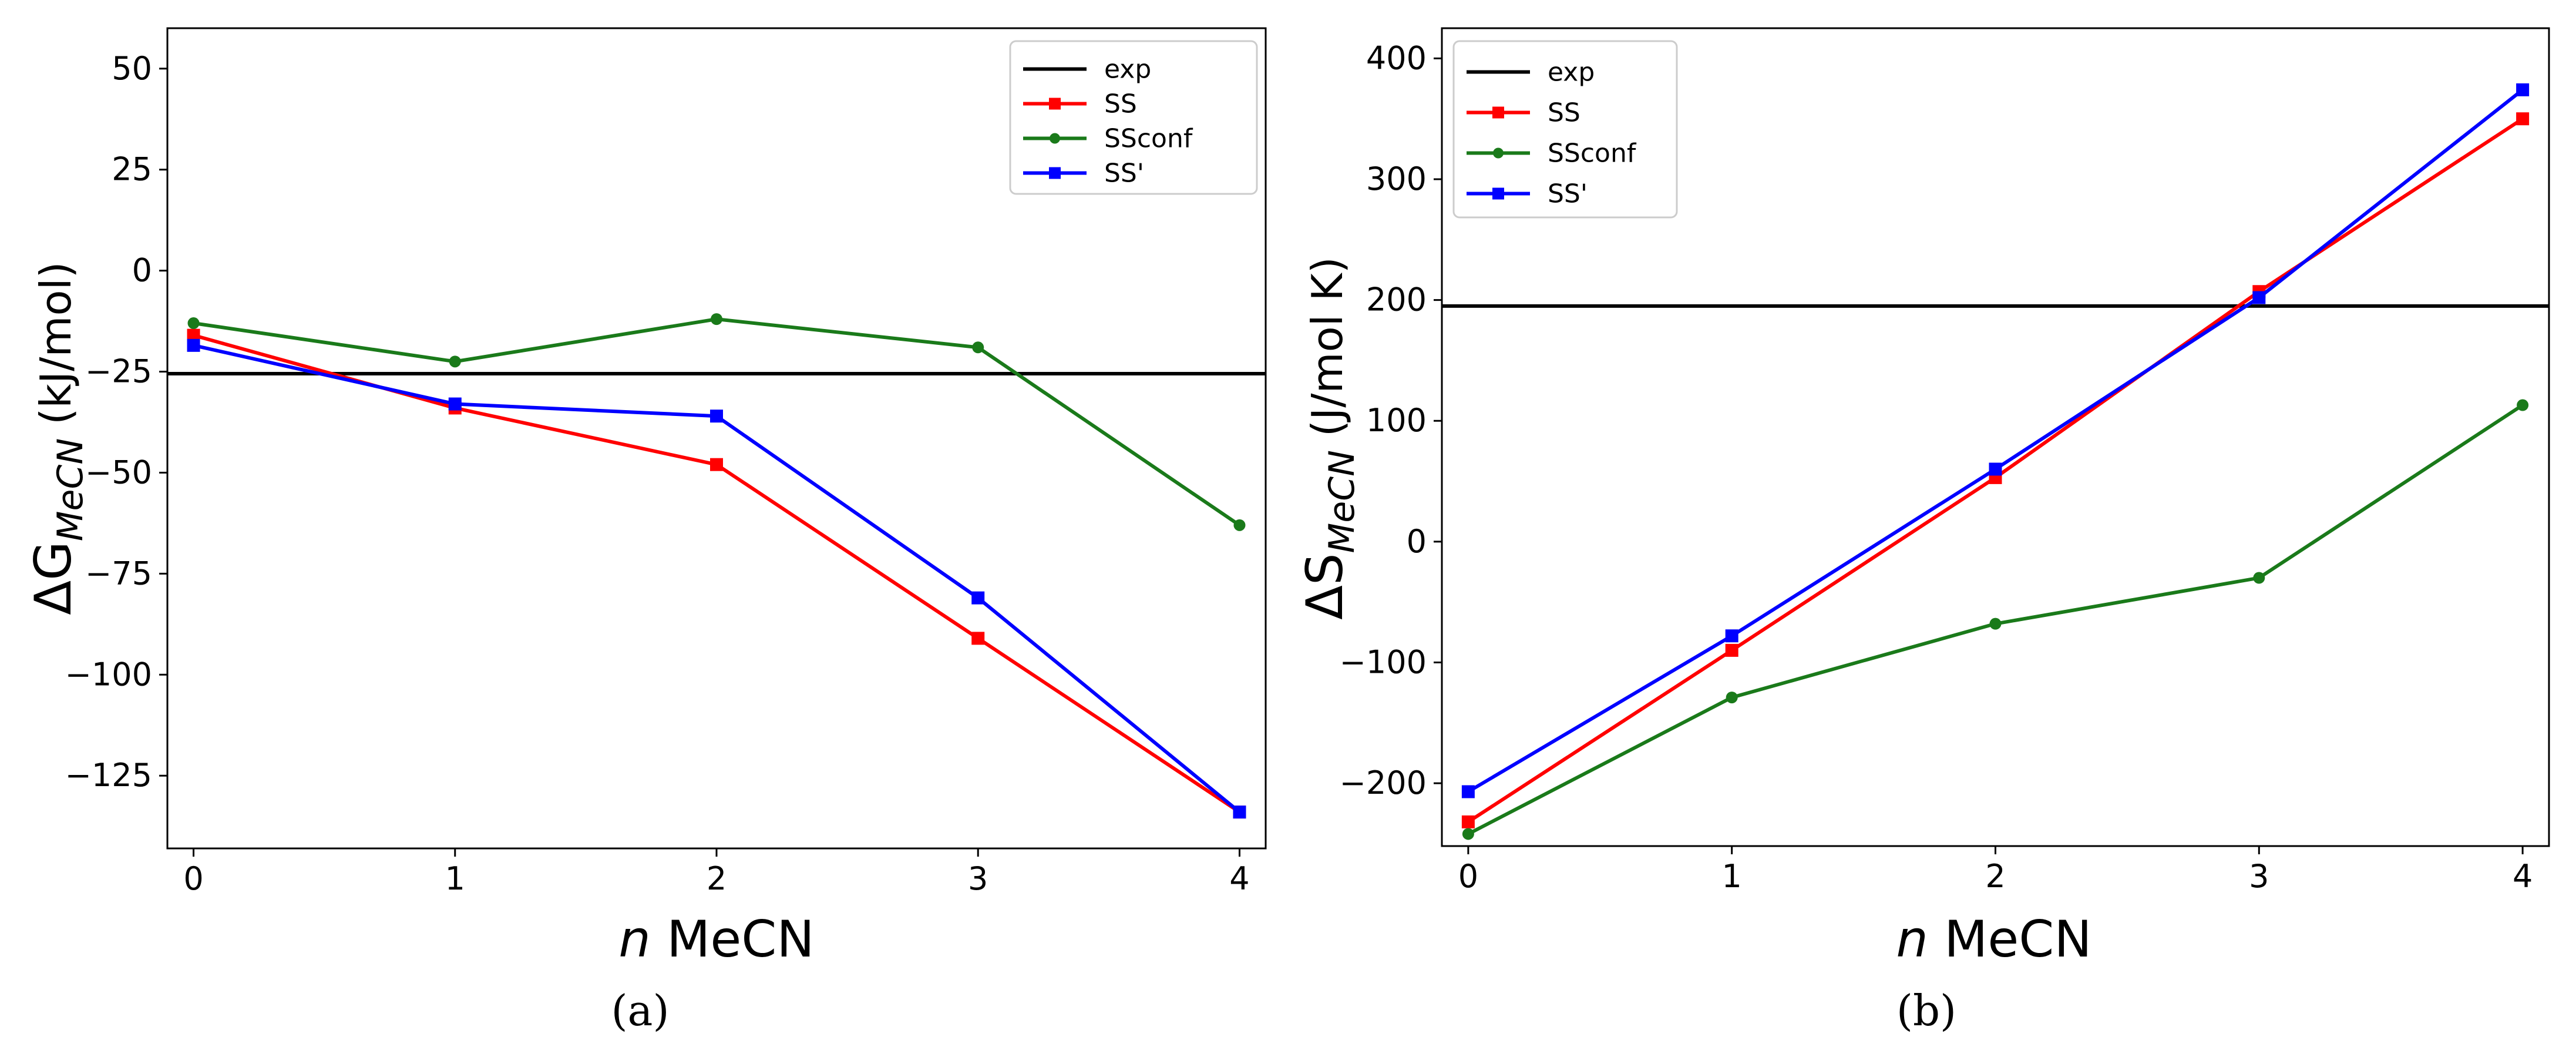 The image size is (2576, 1047). I want to click on panel-a-legend-ss-prime-marker, so click(1055, 173).